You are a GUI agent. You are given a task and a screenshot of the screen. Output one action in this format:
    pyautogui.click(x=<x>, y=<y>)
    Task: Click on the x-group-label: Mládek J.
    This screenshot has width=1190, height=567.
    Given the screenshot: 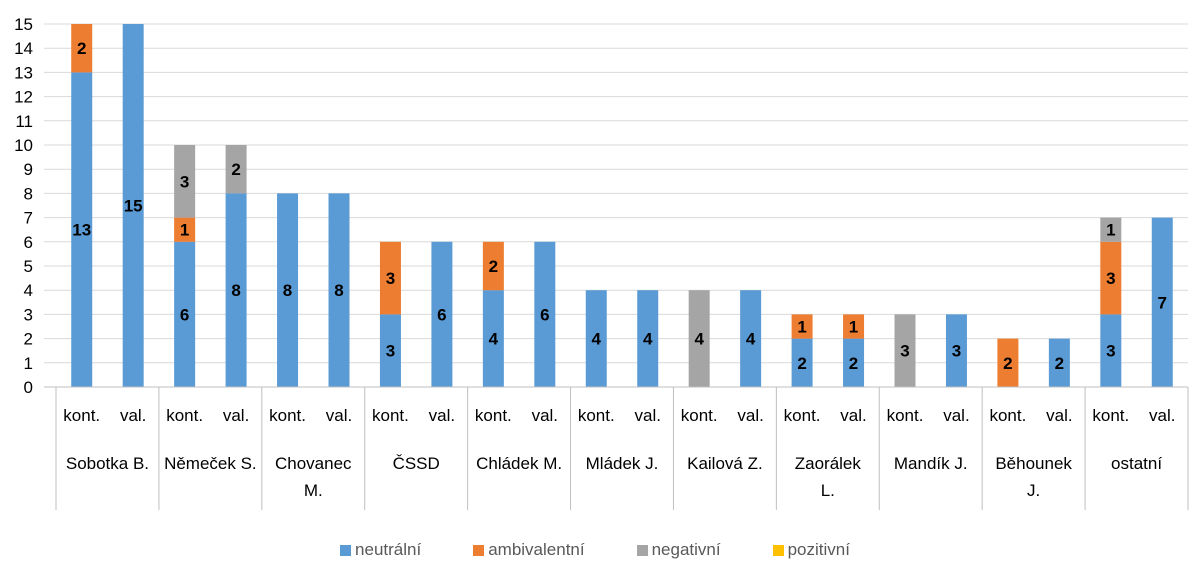 What is the action you would take?
    pyautogui.click(x=622, y=463)
    